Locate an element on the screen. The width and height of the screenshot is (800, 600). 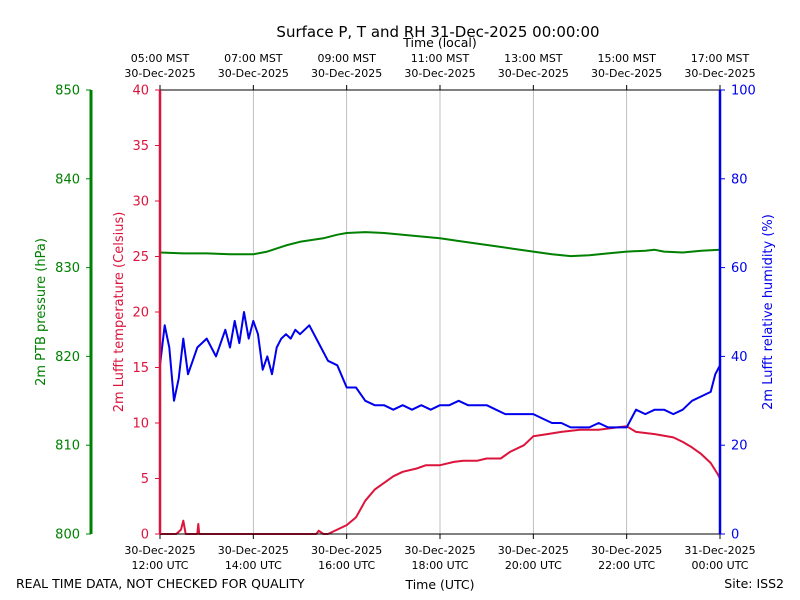
x-tick-label: 00:00 UTC is located at coordinates (719, 565).